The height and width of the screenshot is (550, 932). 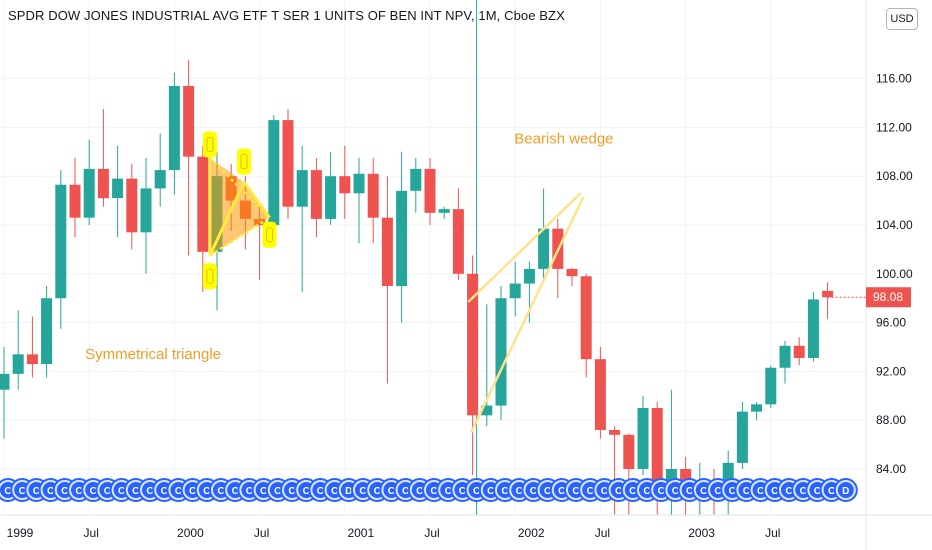 What do you see at coordinates (891, 469) in the screenshot?
I see `y-tick-label: 84.00` at bounding box center [891, 469].